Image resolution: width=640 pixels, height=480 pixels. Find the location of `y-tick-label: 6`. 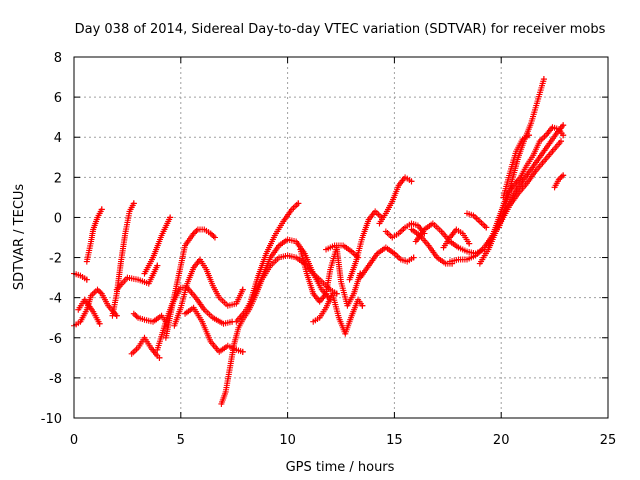

y-tick-label: 6 is located at coordinates (58, 98).